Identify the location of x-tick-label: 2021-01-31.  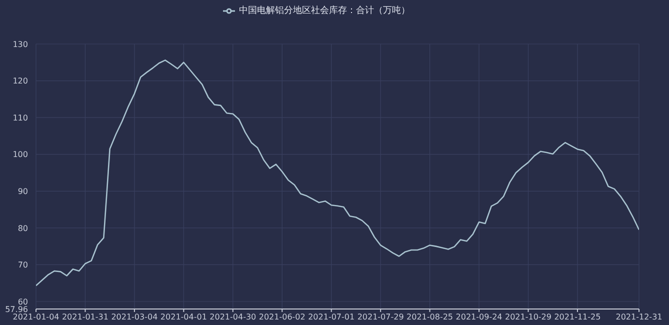
(85, 317).